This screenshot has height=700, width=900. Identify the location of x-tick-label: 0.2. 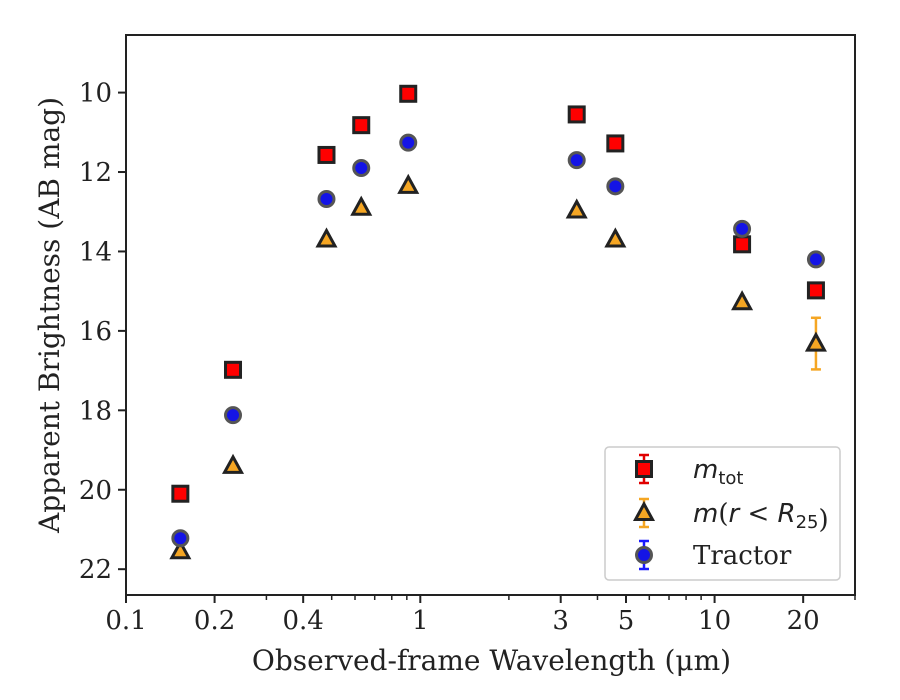
(214, 621).